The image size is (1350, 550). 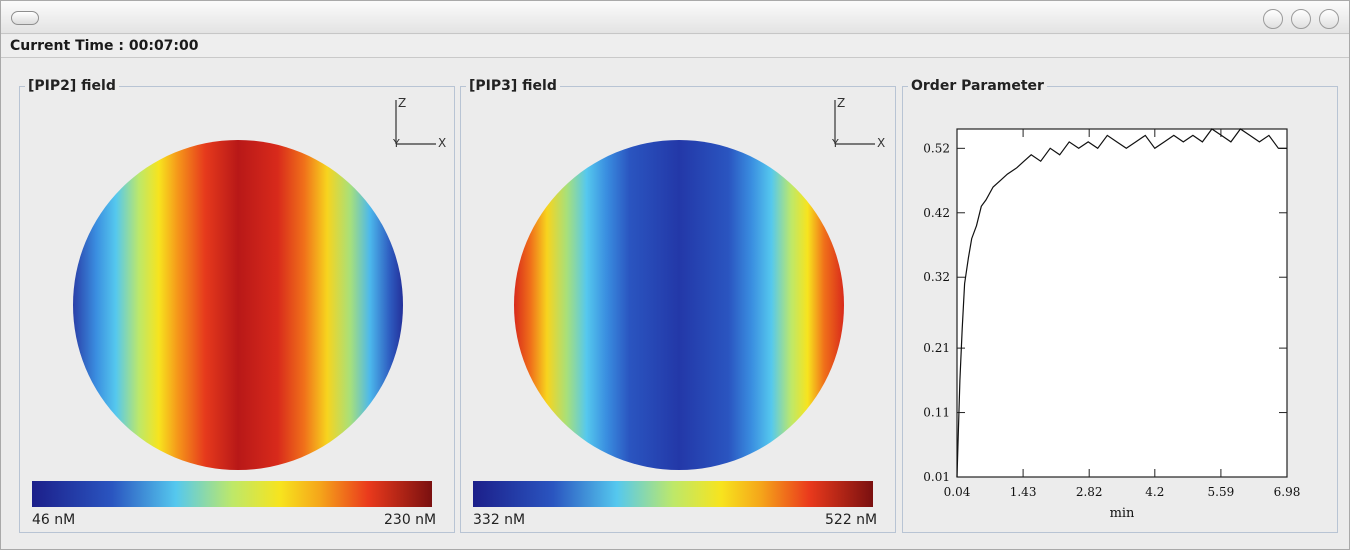 What do you see at coordinates (936, 148) in the screenshot?
I see `y-tick-label: 0.52` at bounding box center [936, 148].